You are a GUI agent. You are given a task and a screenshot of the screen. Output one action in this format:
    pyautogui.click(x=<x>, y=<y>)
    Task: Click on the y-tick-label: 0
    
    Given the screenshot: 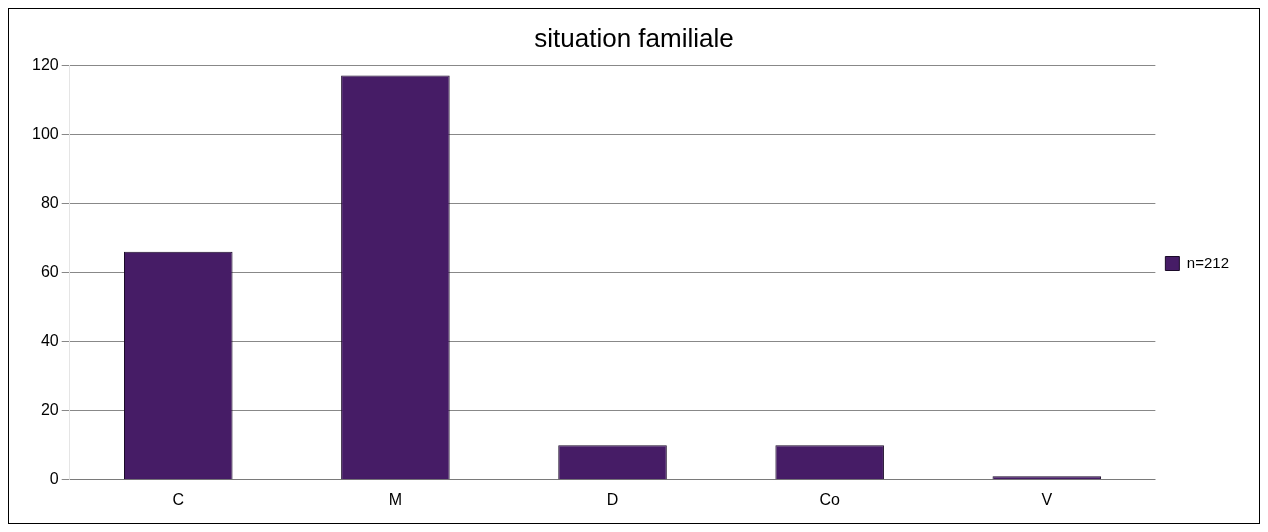 What is the action you would take?
    pyautogui.click(x=54, y=479)
    